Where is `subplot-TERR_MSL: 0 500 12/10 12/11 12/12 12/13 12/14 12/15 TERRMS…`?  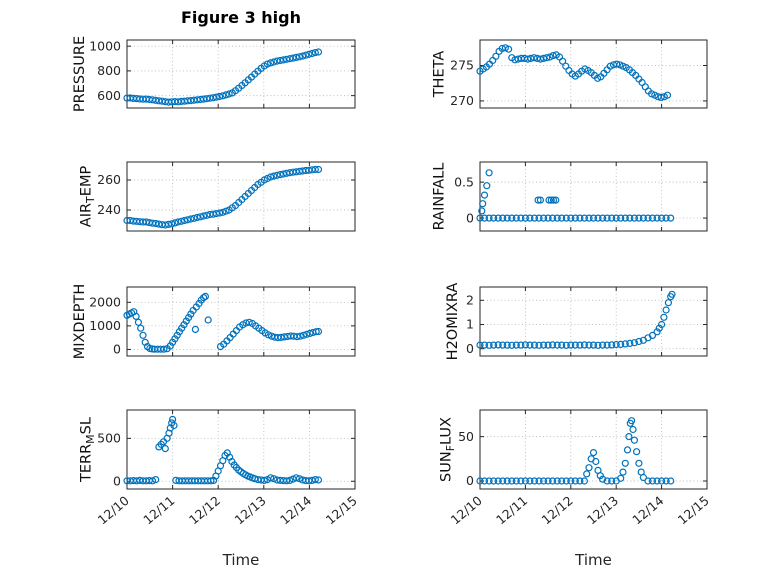
subplot-TERR_MSL: 0 500 12/10 12/11 12/12 12/13 12/14 12/15 TERRMS… is located at coordinates (219, 468).